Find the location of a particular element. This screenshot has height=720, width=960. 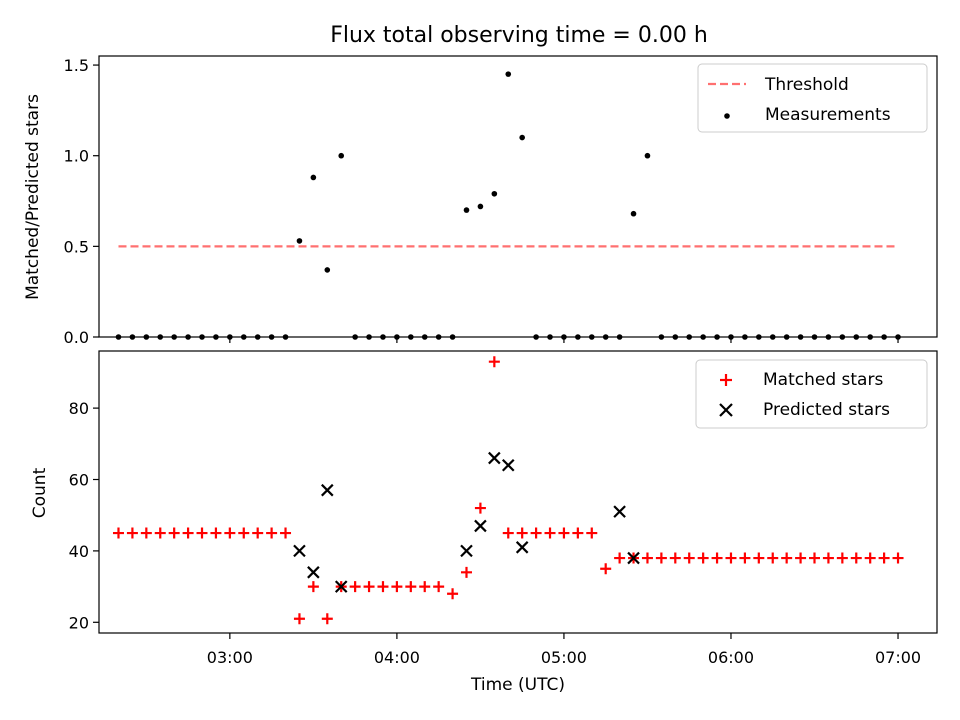

top-y-tick-label: 1.0 is located at coordinates (76, 156).